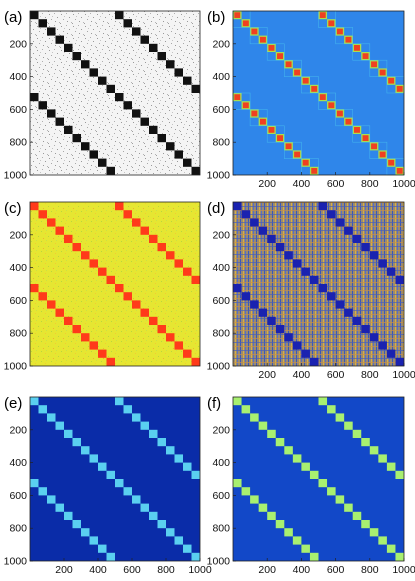 The height and width of the screenshot is (581, 415). I want to click on panel-a: 200 400 600 800 1000 (a), so click(102, 95).